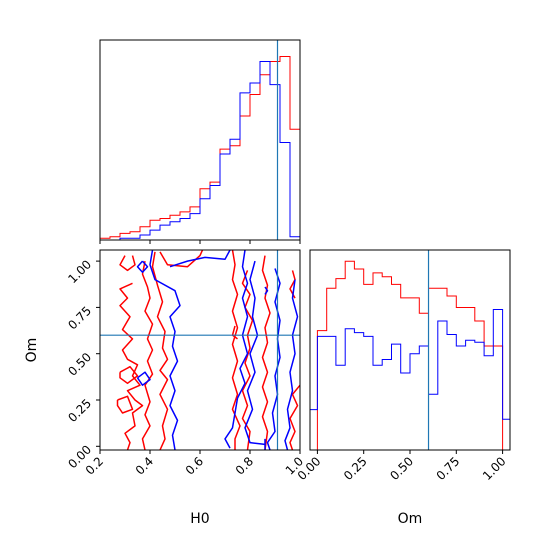  What do you see at coordinates (208, 350) in the screenshot?
I see `contour-plot-area` at bounding box center [208, 350].